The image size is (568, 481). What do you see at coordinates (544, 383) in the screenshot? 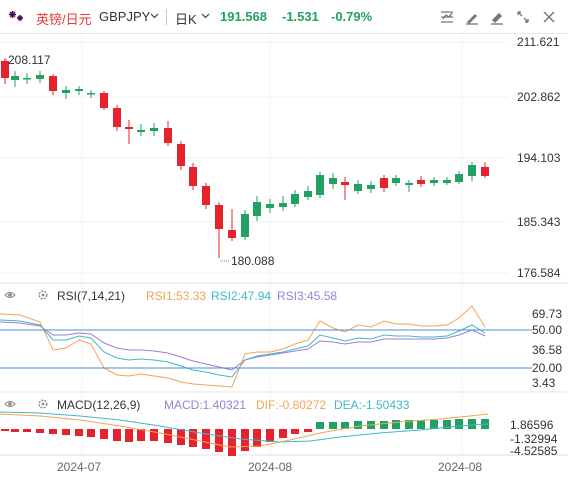
I see `rsi-axis-label: 3.43` at bounding box center [544, 383].